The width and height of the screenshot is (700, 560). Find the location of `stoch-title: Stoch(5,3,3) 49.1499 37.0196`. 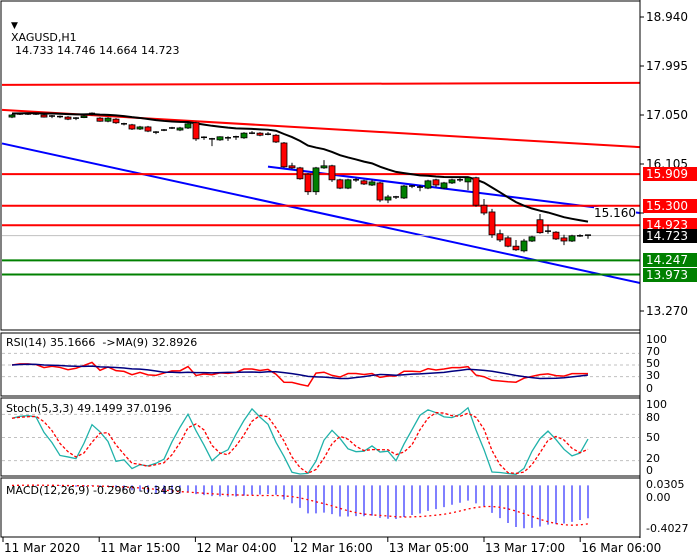

stoch-title: Stoch(5,3,3) 49.1499 37.0196 is located at coordinates (89, 408).